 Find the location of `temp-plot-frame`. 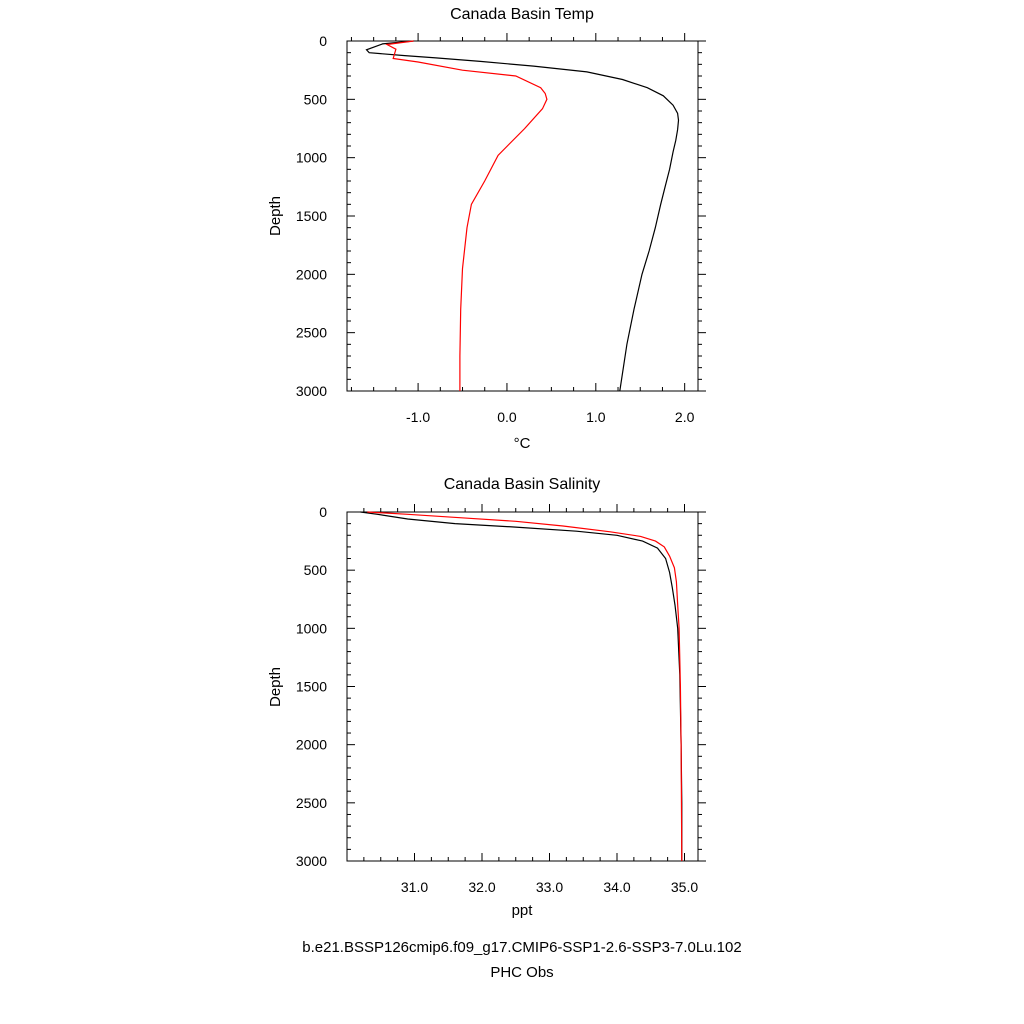

temp-plot-frame is located at coordinates (522, 216).